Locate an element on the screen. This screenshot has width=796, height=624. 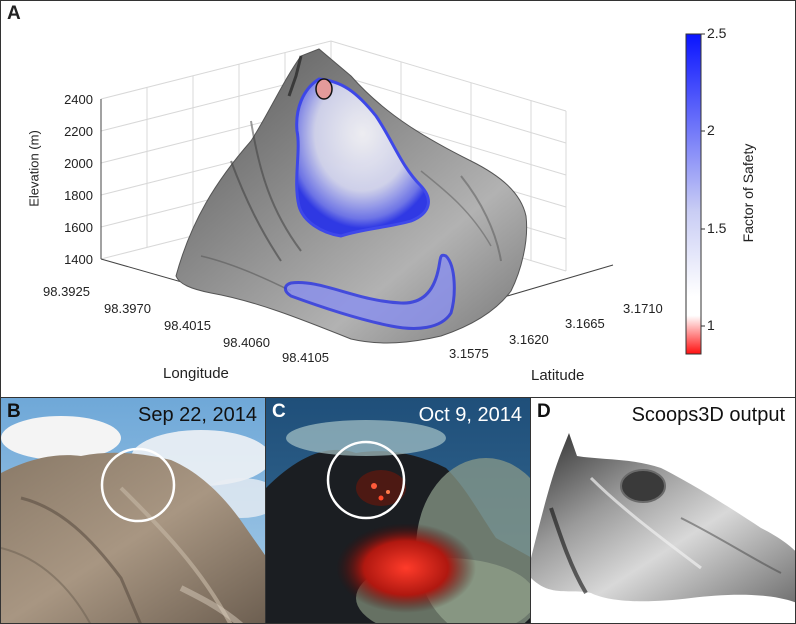
scoops3d-surface is located at coordinates (663, 518).